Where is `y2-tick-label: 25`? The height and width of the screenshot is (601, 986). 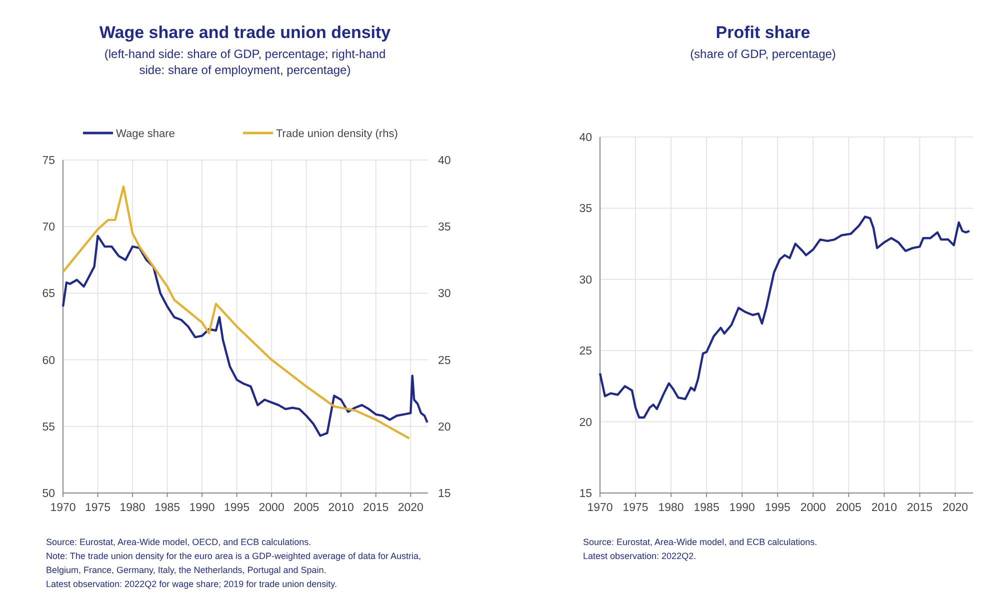
y2-tick-label: 25 is located at coordinates (444, 360).